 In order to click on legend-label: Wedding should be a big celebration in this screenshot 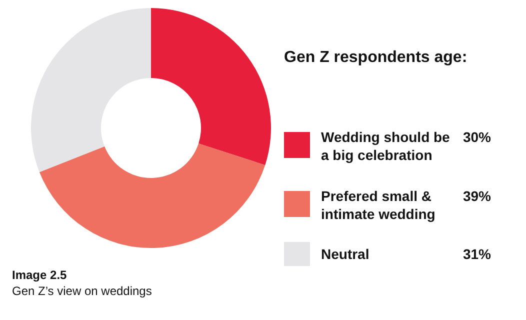, I will do `click(385, 146)`.